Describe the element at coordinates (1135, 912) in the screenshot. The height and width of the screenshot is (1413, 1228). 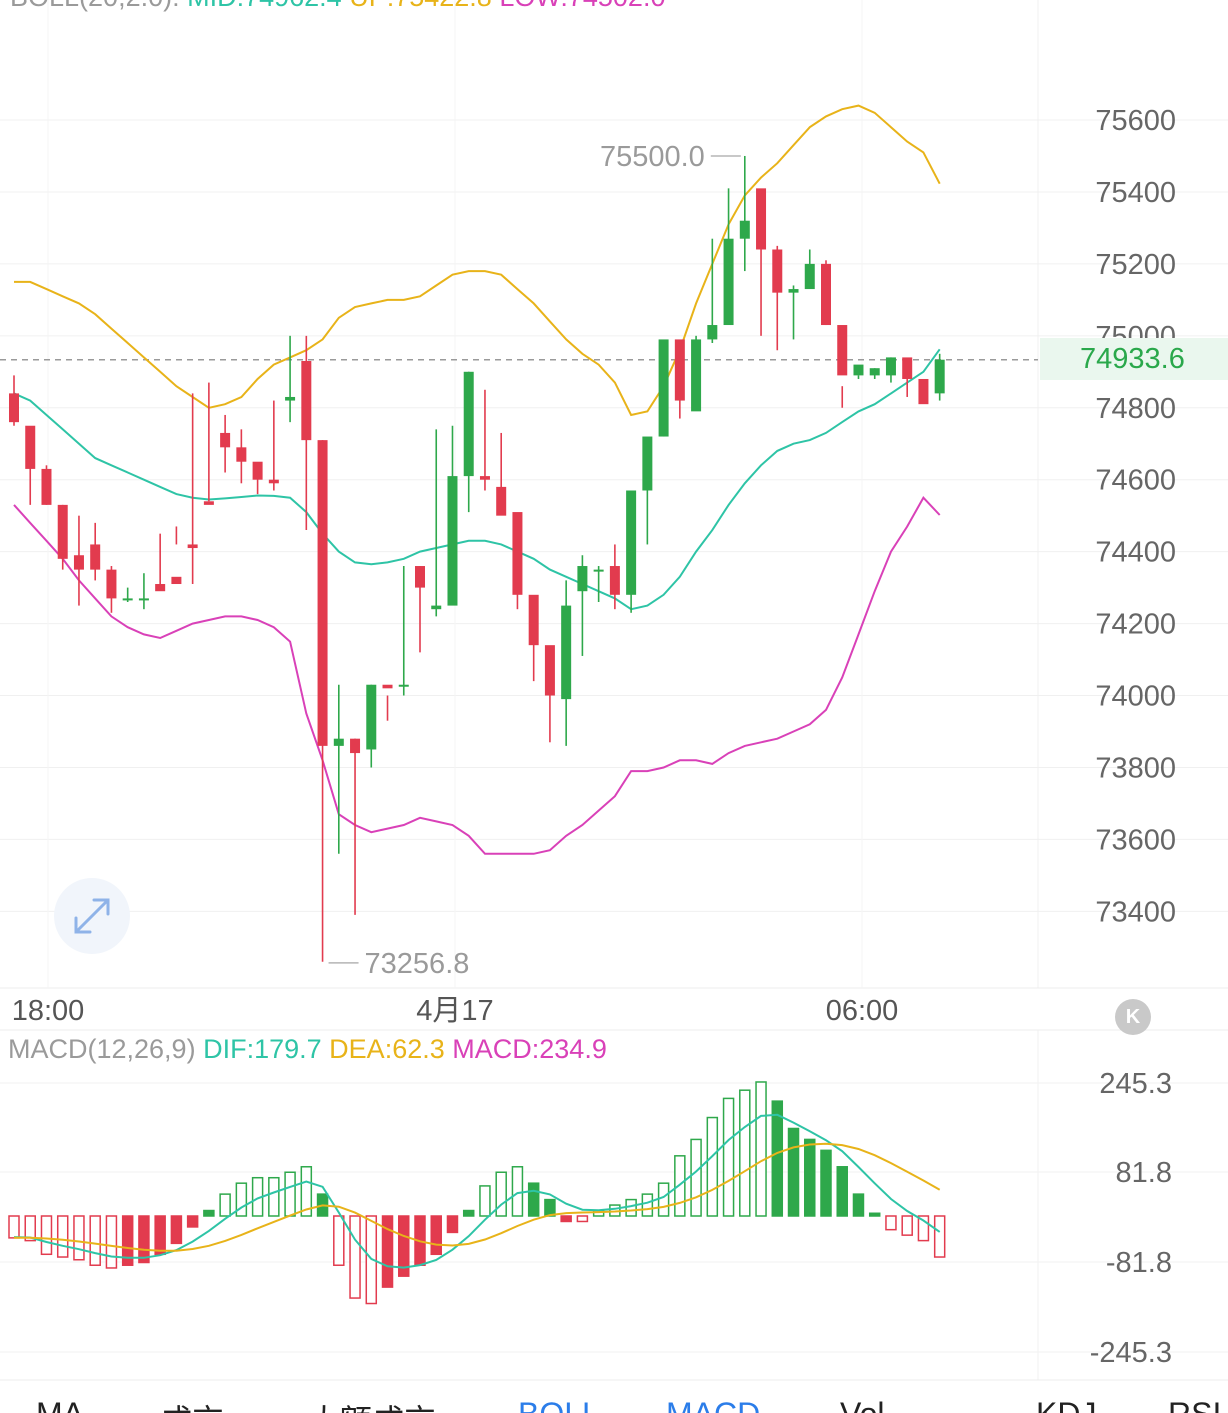
I see `price-tick-label: 73400` at that location.